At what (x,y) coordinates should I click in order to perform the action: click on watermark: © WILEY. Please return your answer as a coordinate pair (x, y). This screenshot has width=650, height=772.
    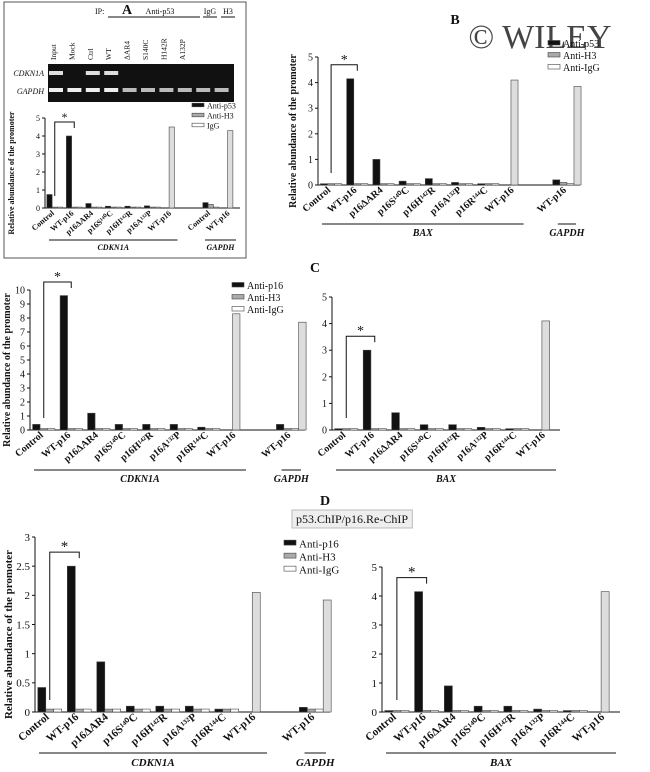
    Looking at the image, I should click on (539, 37).